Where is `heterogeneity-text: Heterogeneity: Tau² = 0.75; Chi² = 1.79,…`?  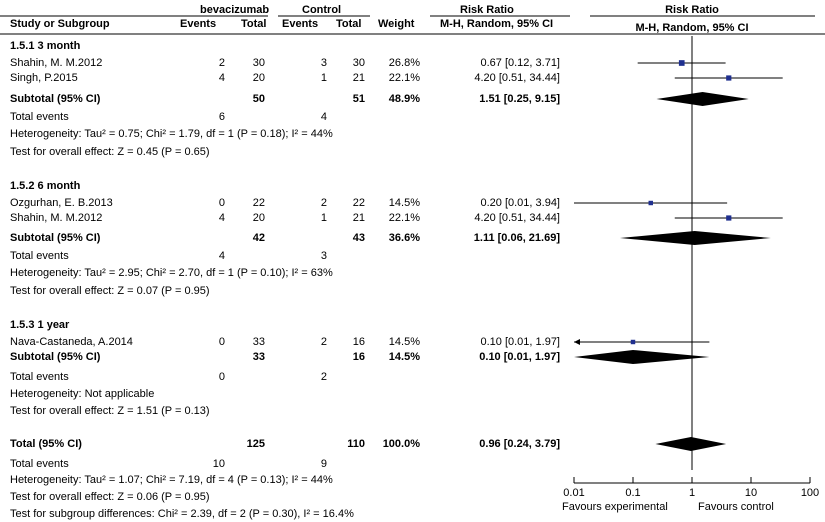
heterogeneity-text: Heterogeneity: Tau² = 0.75; Chi² = 1.79,… is located at coordinates (171, 134).